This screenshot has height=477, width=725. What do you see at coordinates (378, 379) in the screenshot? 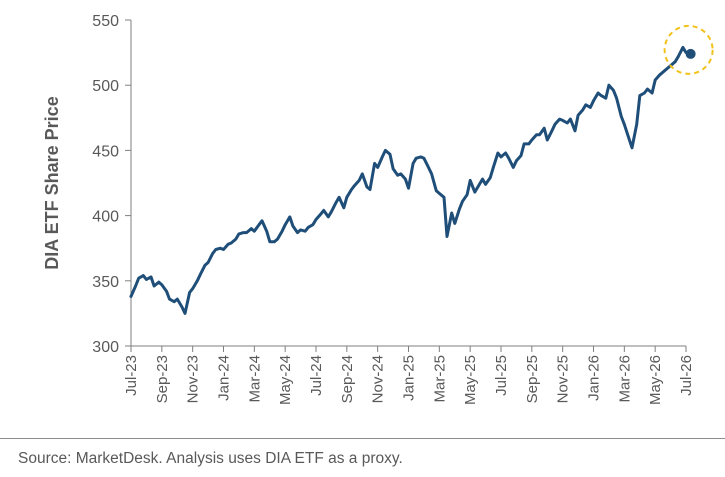
I see `x-tick-label: Nov-24` at bounding box center [378, 379].